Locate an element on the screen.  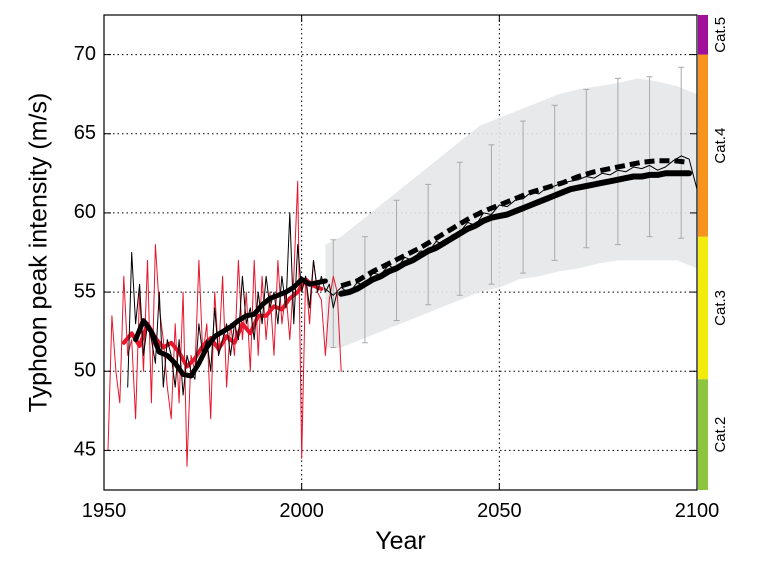
x-tick-label: 1950 is located at coordinates (104, 511).